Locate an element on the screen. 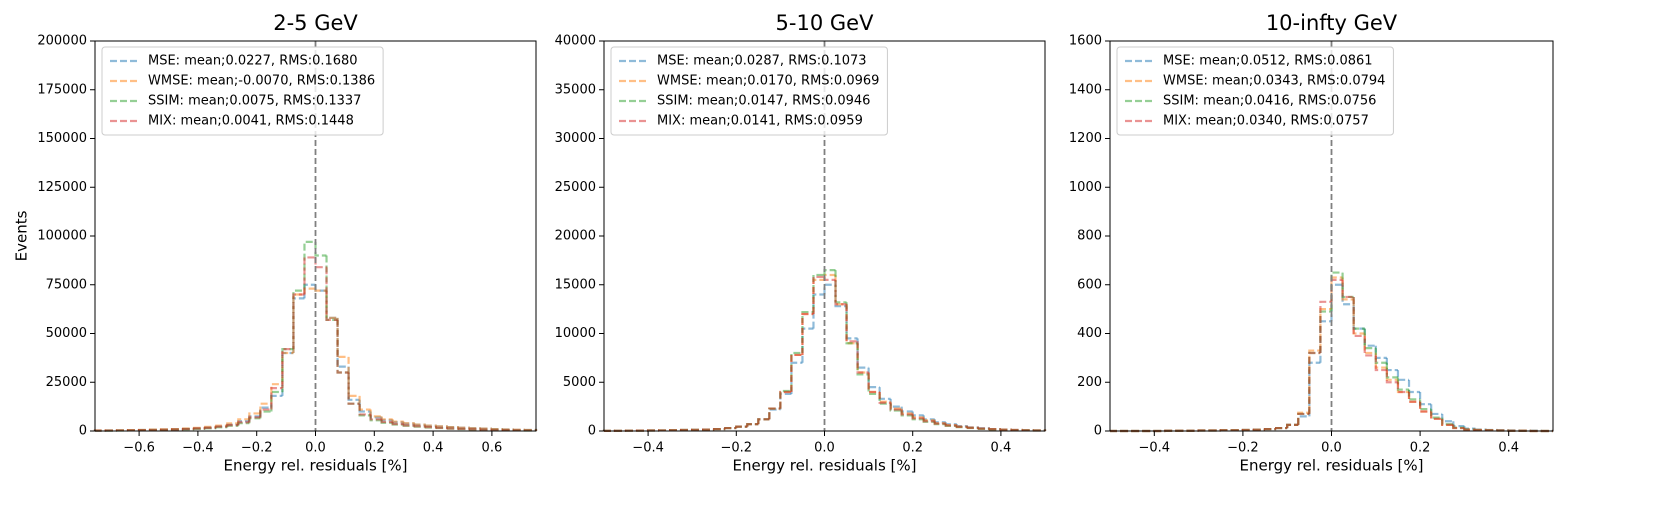 This screenshot has width=1661, height=523. y-tick-label: 200 is located at coordinates (1089, 382).